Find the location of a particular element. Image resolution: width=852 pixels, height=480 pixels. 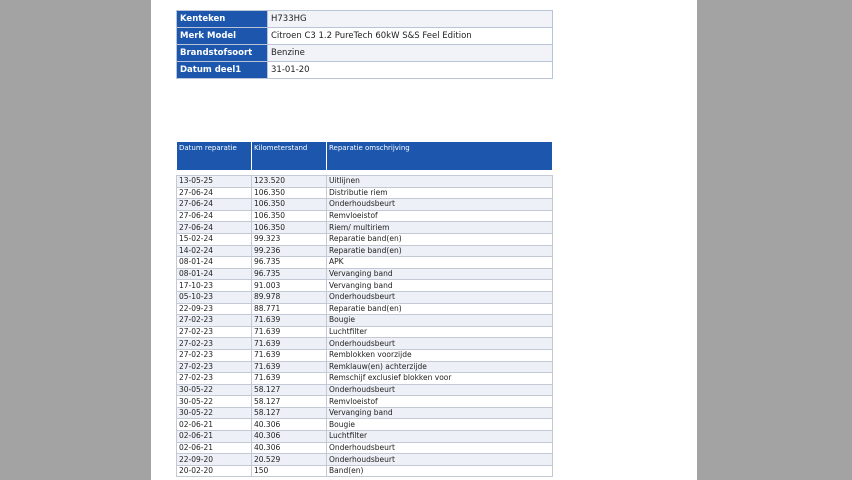

cell-date: 20-02-20 is located at coordinates (214, 471).